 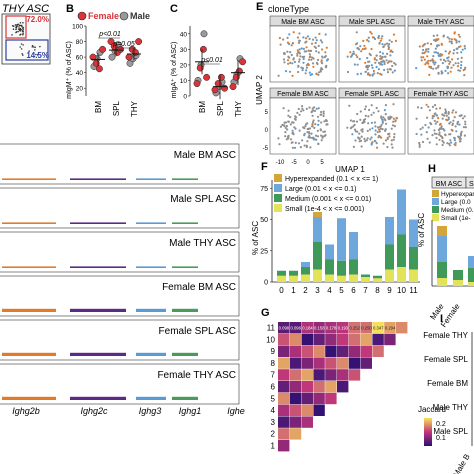 I want to click on umap-xlabel: UMAP 1, so click(x=350, y=169).